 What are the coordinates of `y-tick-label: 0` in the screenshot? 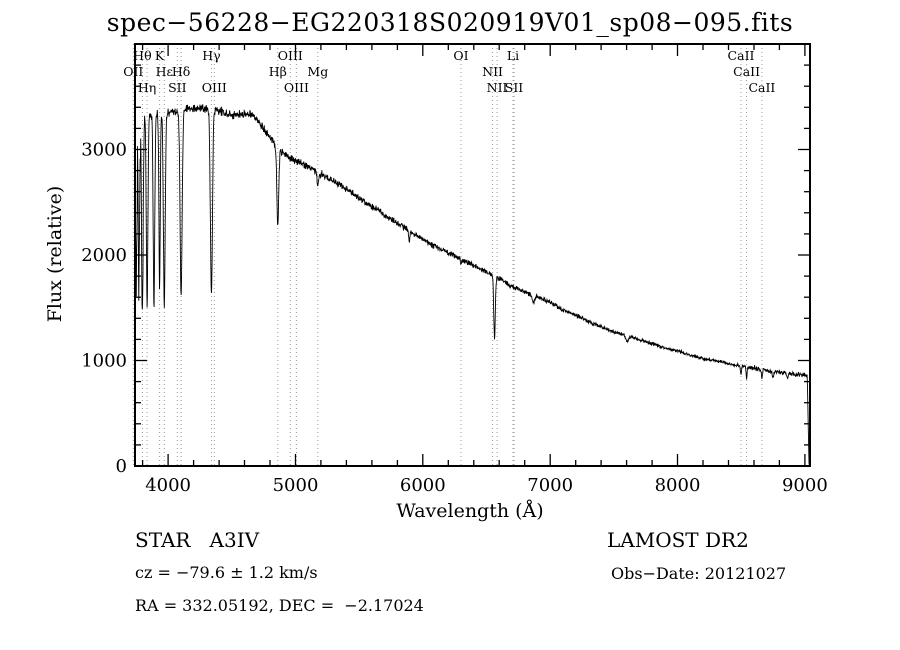 It's located at (121, 466).